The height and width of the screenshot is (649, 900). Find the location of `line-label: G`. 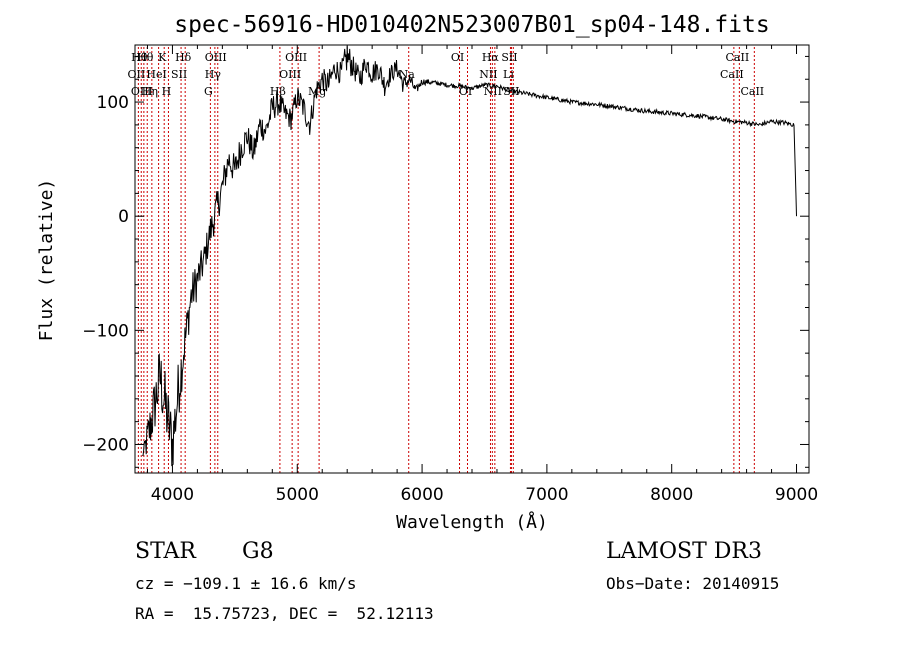

line-label: G is located at coordinates (208, 91).